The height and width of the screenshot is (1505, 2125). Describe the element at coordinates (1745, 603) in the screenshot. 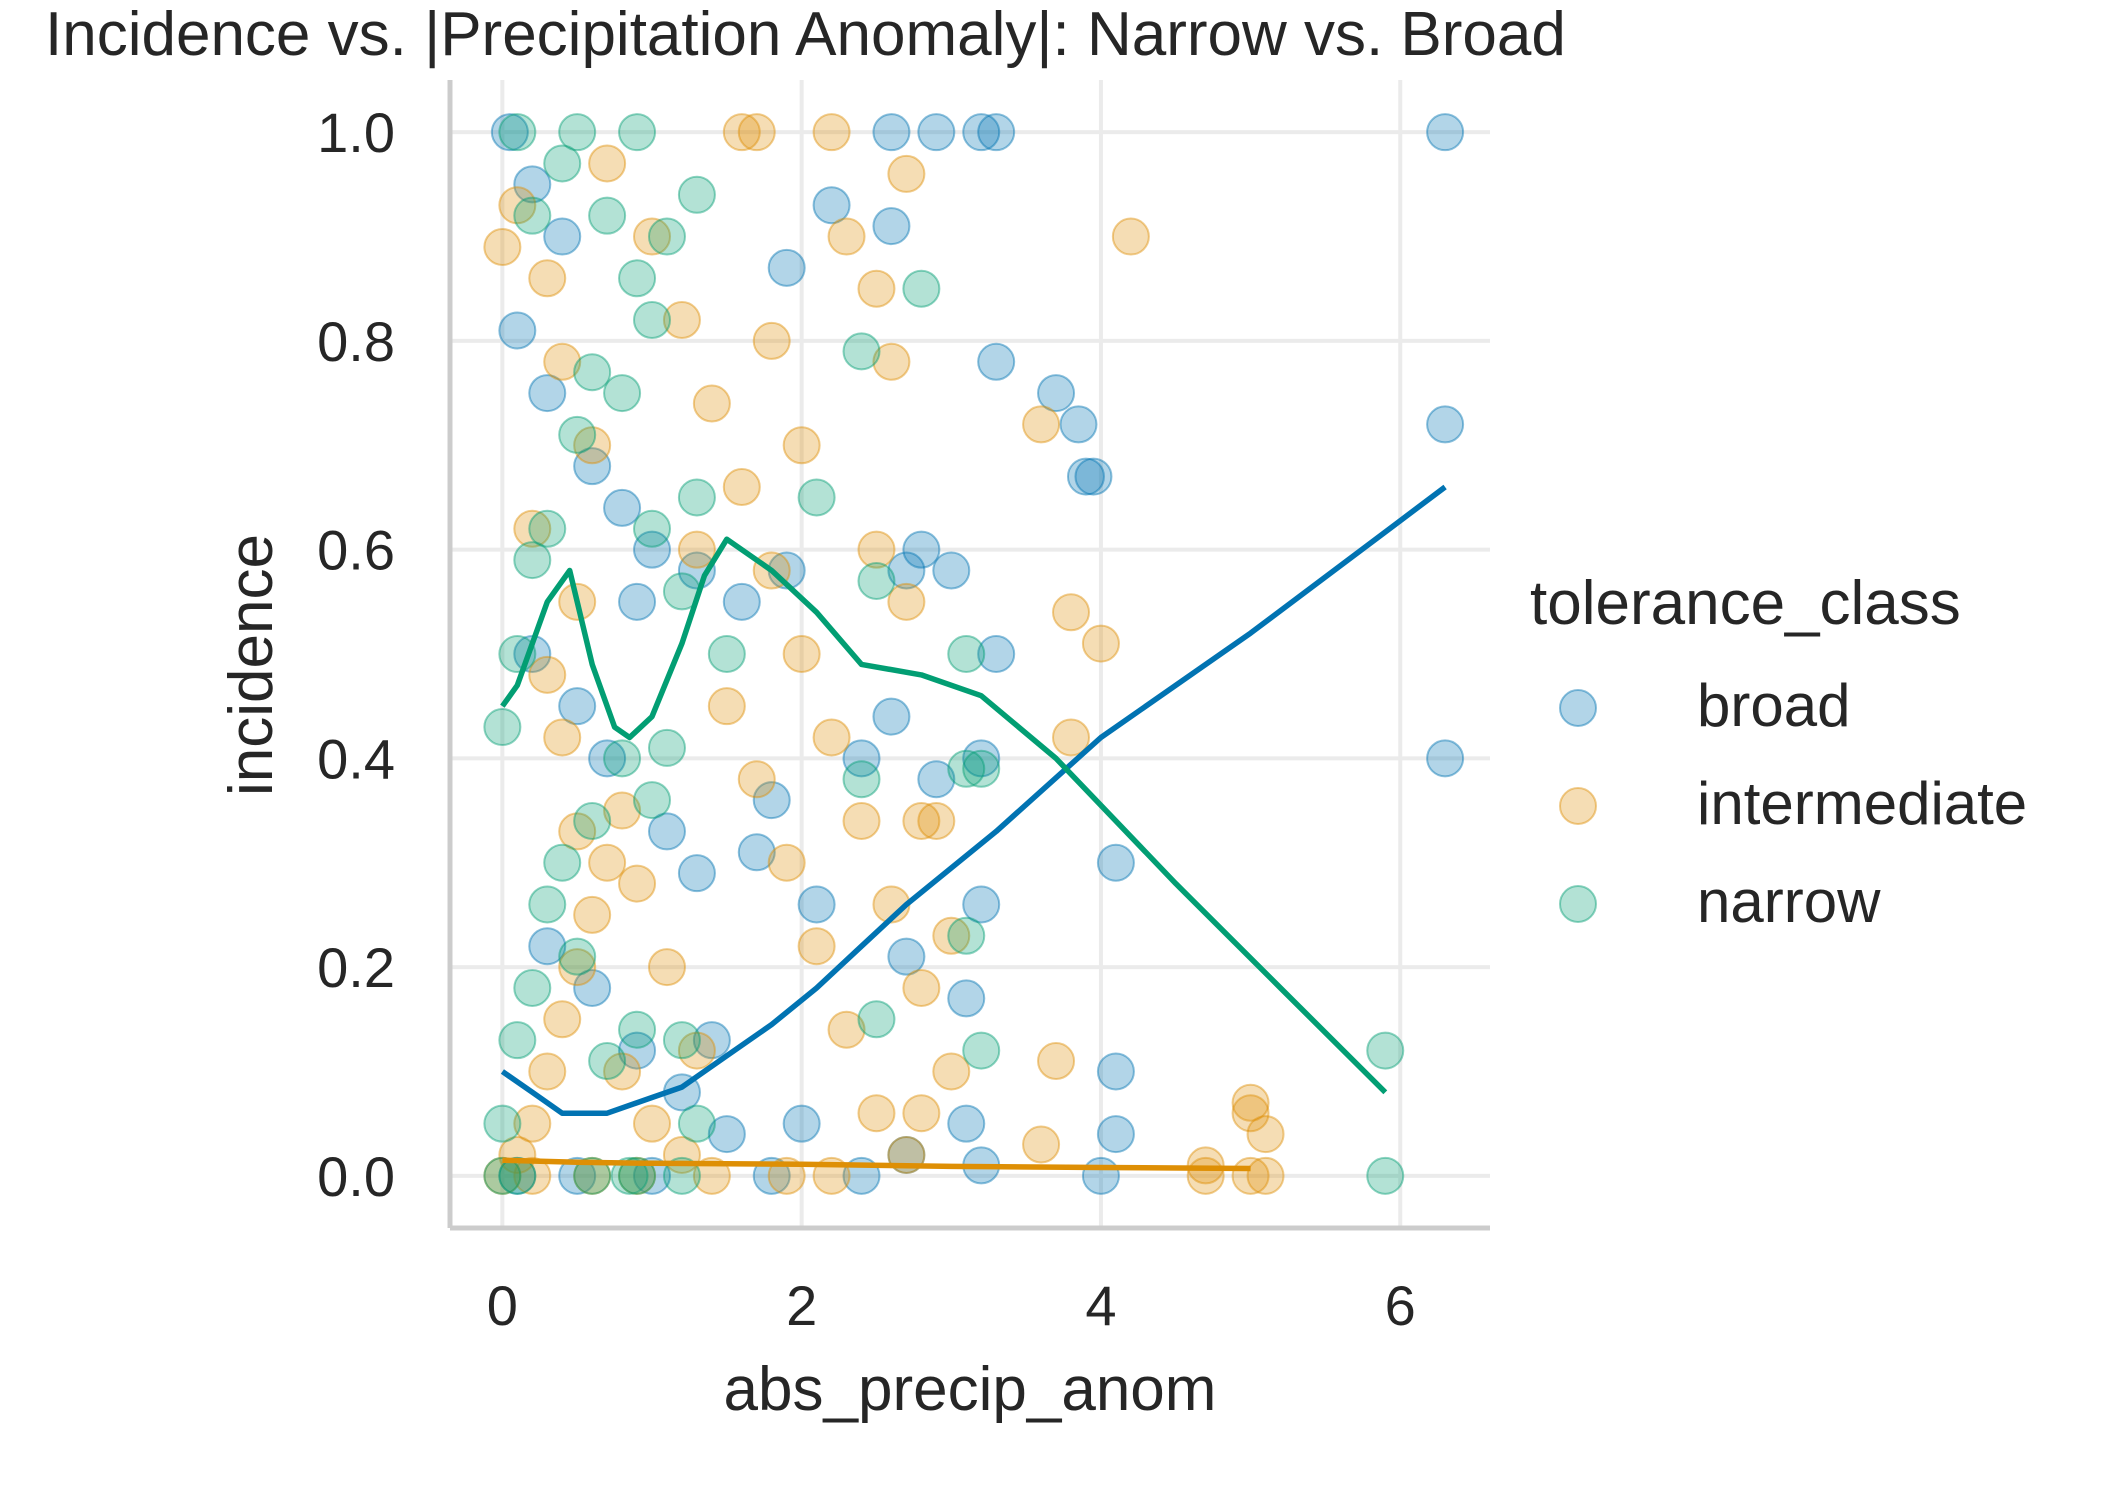

I see `legend-title: tolerance_class` at that location.